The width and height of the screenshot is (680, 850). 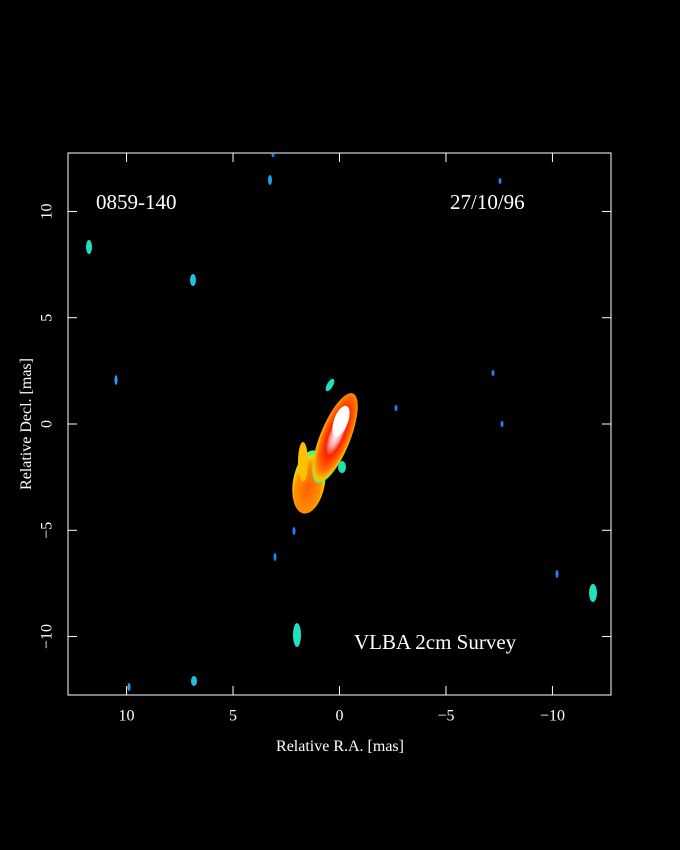 What do you see at coordinates (127, 716) in the screenshot?
I see `x-tick-label: 10` at bounding box center [127, 716].